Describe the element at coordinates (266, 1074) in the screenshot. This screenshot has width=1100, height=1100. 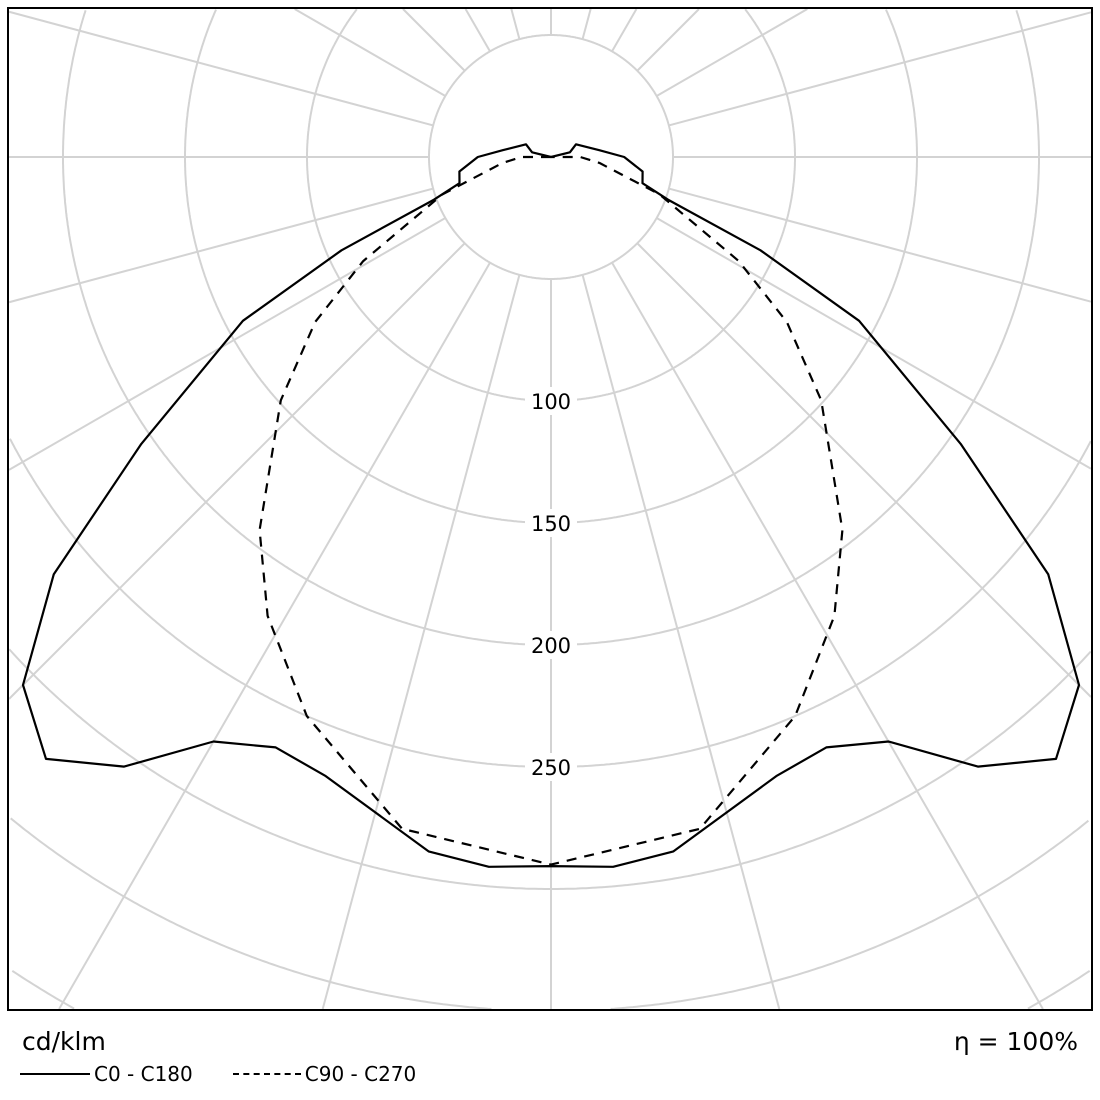
I see `legend-dashed-line-swatch` at that location.